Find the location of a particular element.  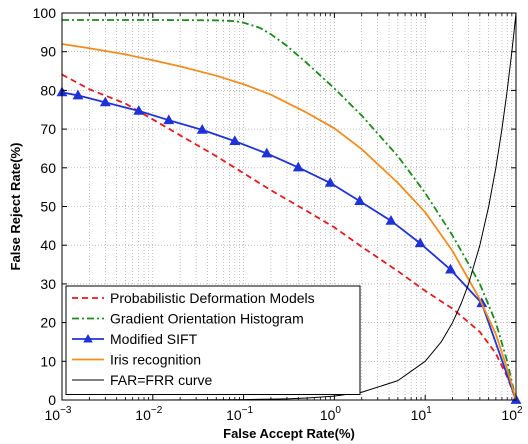

legend-label-far-frr-curve: FAR=FRR curve is located at coordinates (161, 380).